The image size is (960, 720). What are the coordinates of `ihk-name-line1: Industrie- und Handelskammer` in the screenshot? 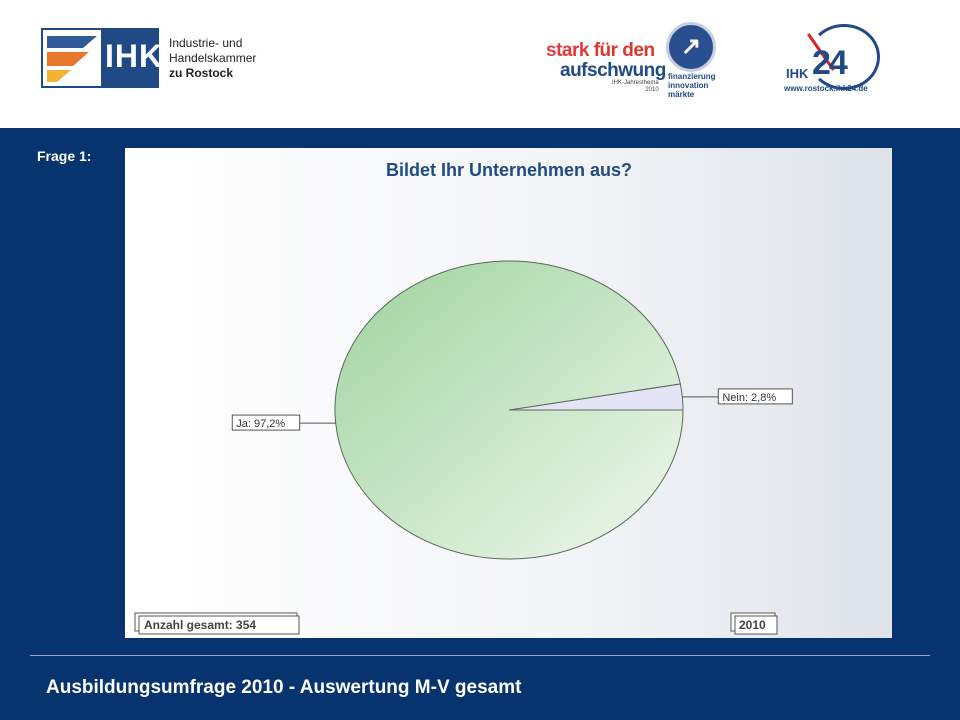 It's located at (213, 50).